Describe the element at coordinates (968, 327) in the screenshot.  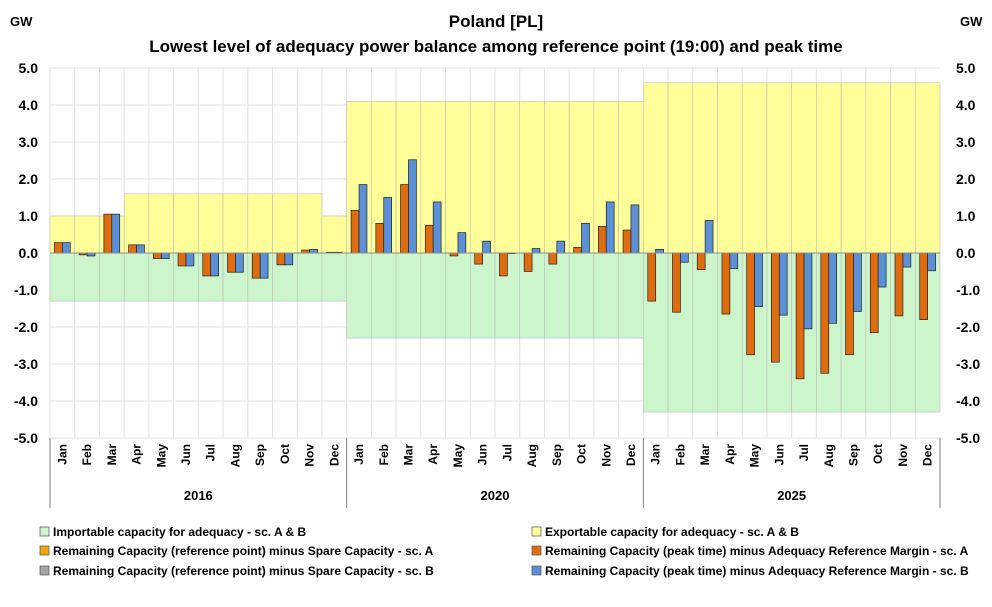
I see `y-tick-label-right: -2.0` at that location.